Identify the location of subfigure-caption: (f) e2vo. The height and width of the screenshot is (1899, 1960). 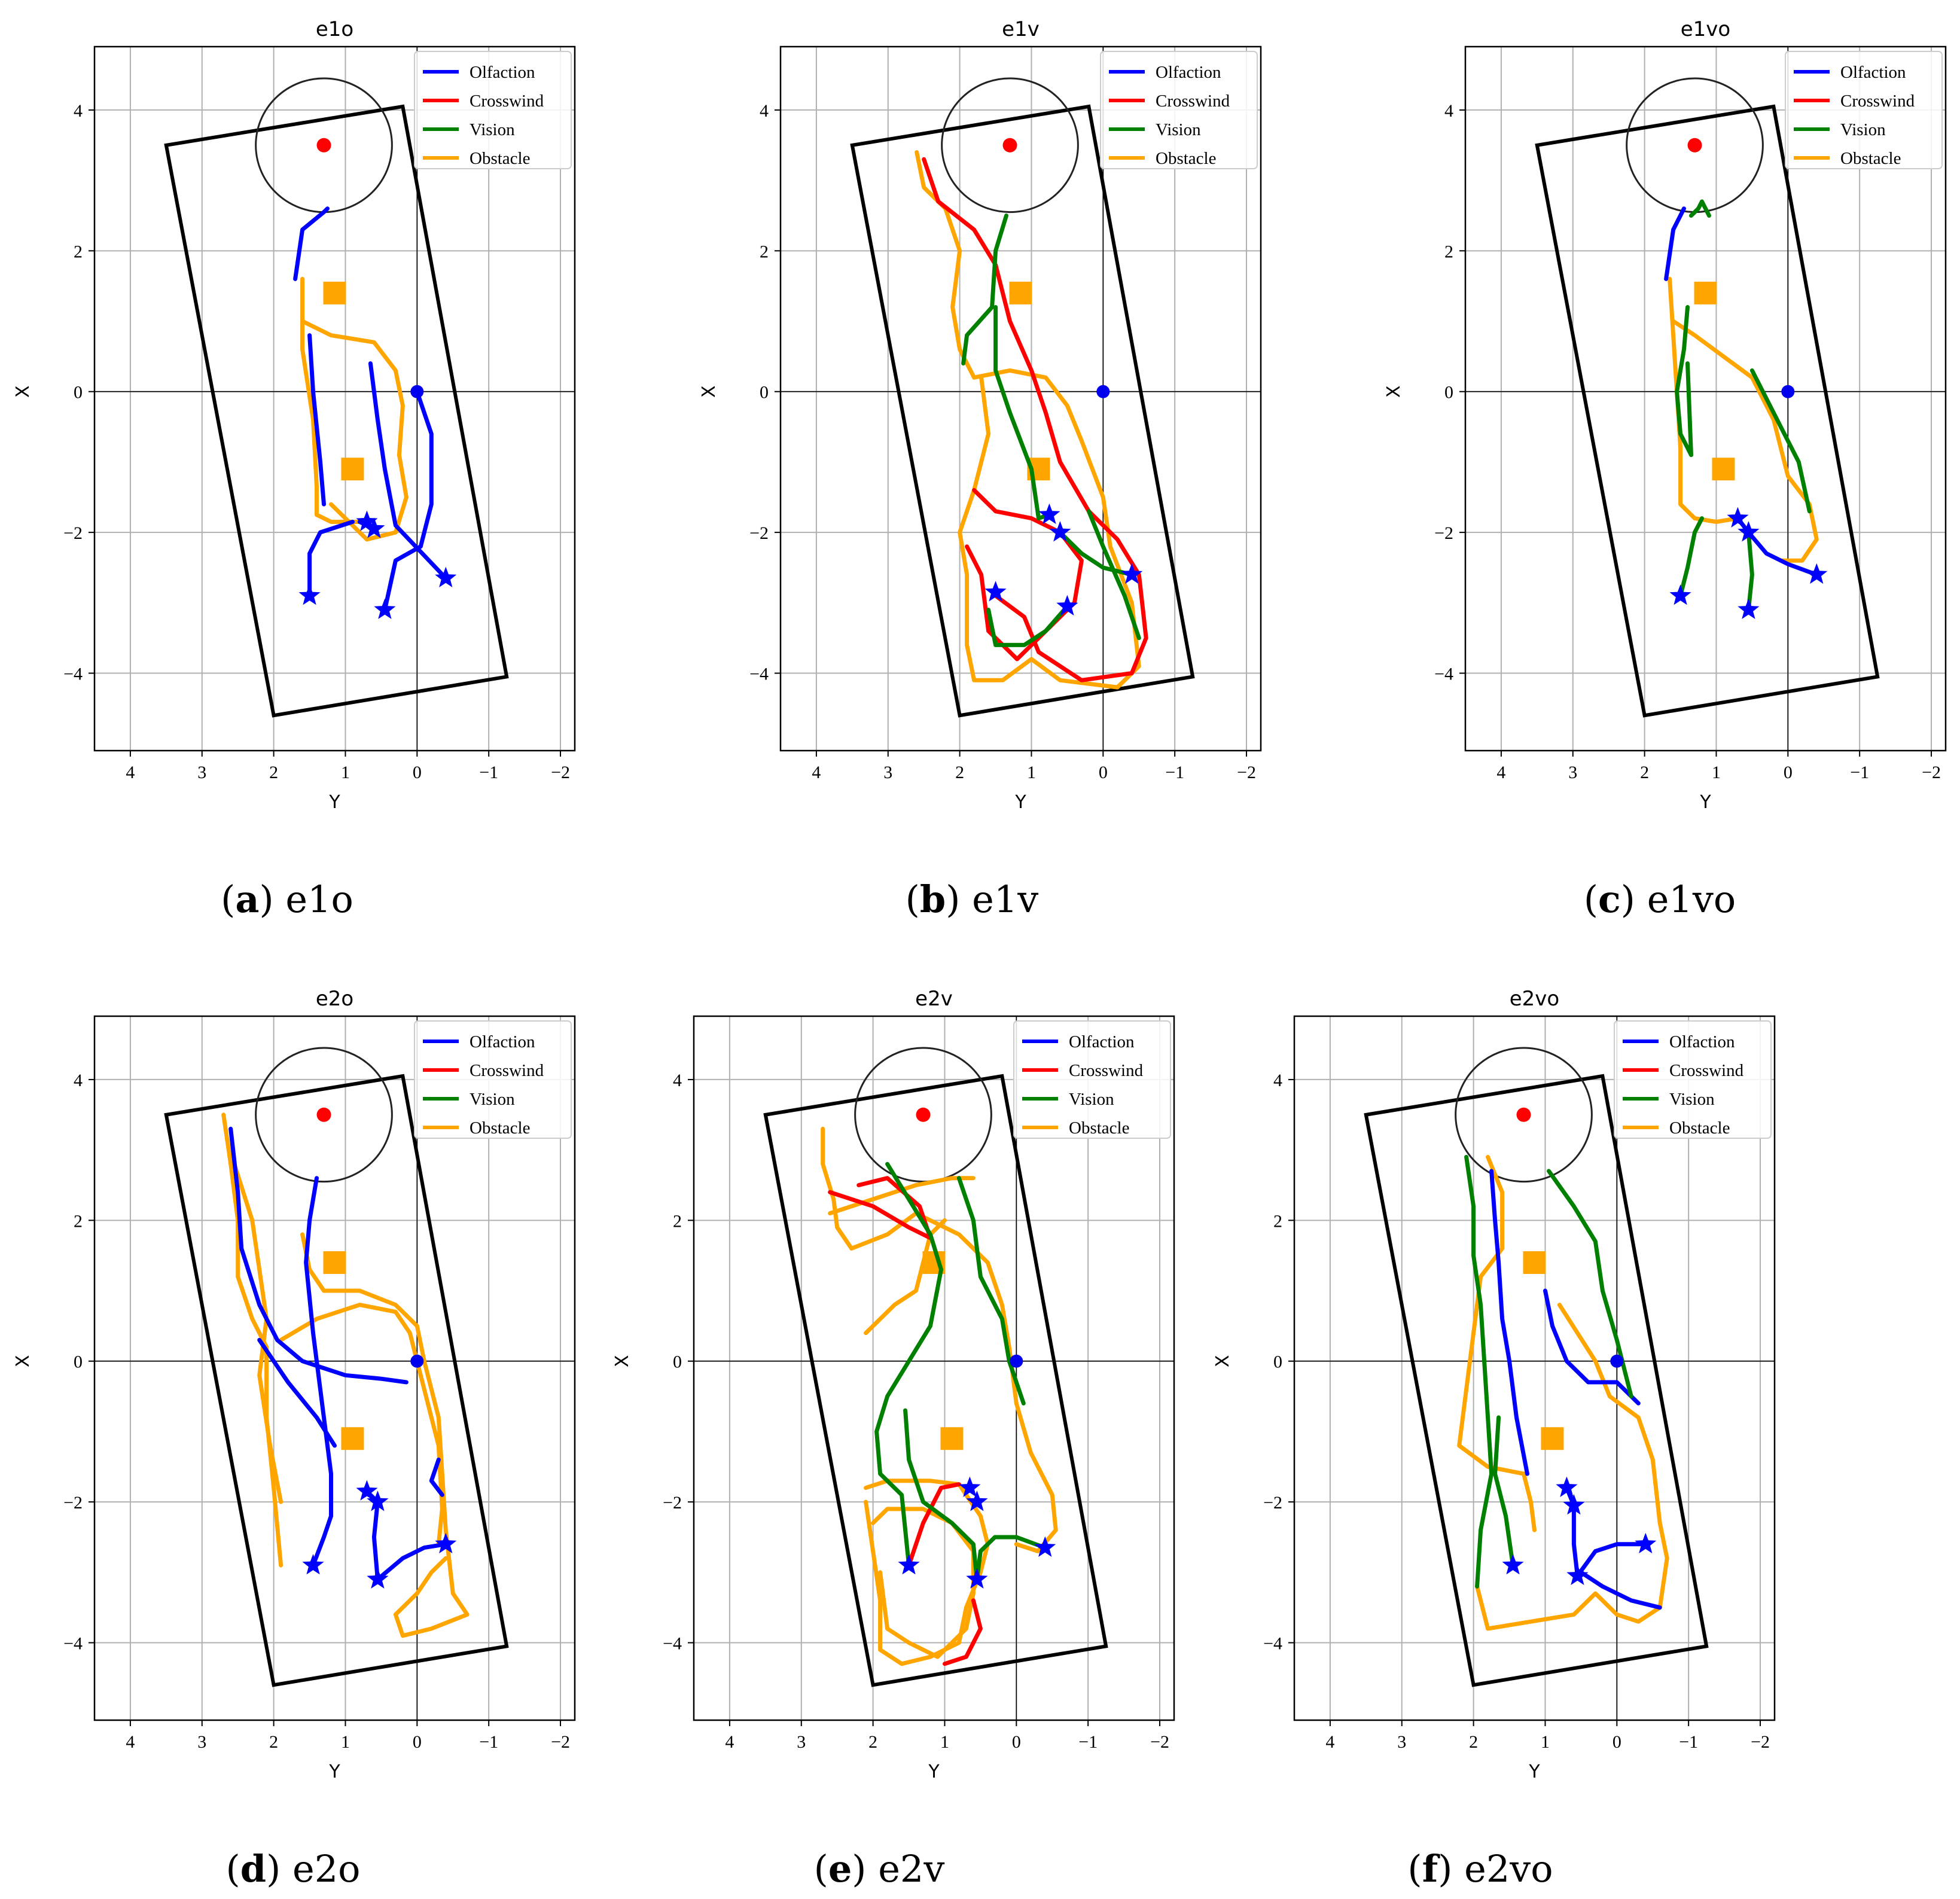
(1480, 1869).